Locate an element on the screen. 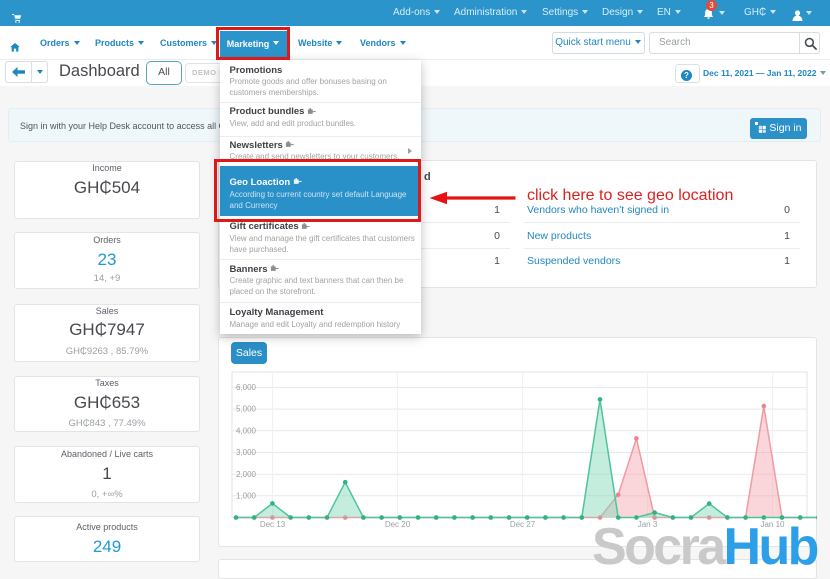  svg-text: 2,000 is located at coordinates (246, 474).